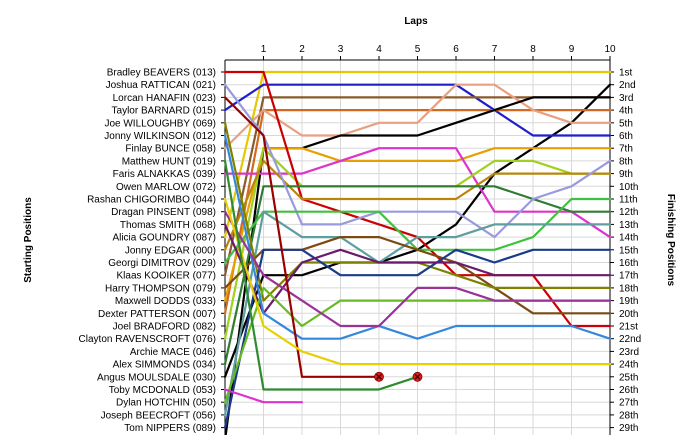 The height and width of the screenshot is (435, 700). Describe the element at coordinates (628, 390) in the screenshot. I see `finishing-position-label: 26th` at that location.